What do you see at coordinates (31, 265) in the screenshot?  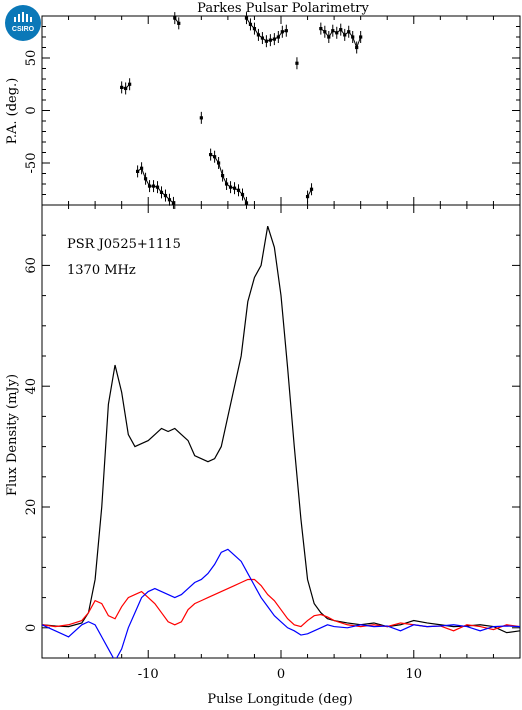 I see `profile-y-tick-label: 60` at bounding box center [31, 265].